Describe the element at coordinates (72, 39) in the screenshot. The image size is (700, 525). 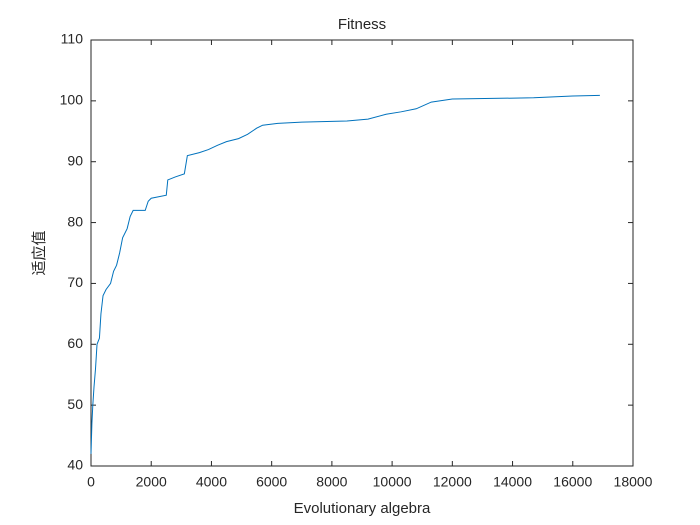
I see `y-tick-label: 110` at that location.